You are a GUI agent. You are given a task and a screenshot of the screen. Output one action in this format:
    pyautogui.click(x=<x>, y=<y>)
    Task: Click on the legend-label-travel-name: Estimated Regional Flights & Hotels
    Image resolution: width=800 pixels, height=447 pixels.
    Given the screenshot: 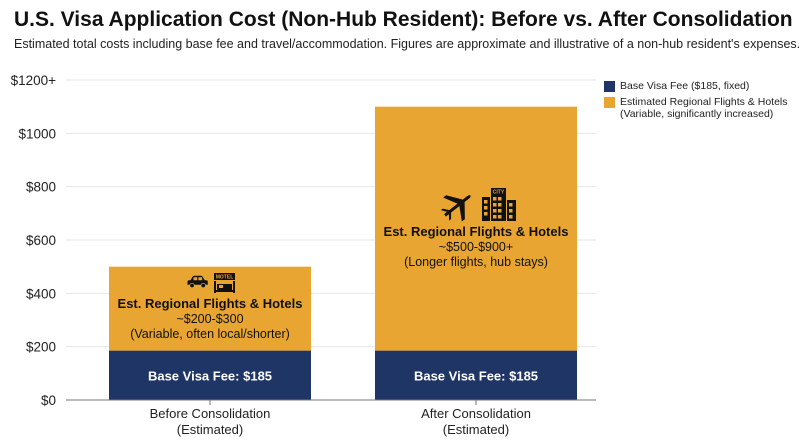 What is the action you would take?
    pyautogui.click(x=704, y=102)
    